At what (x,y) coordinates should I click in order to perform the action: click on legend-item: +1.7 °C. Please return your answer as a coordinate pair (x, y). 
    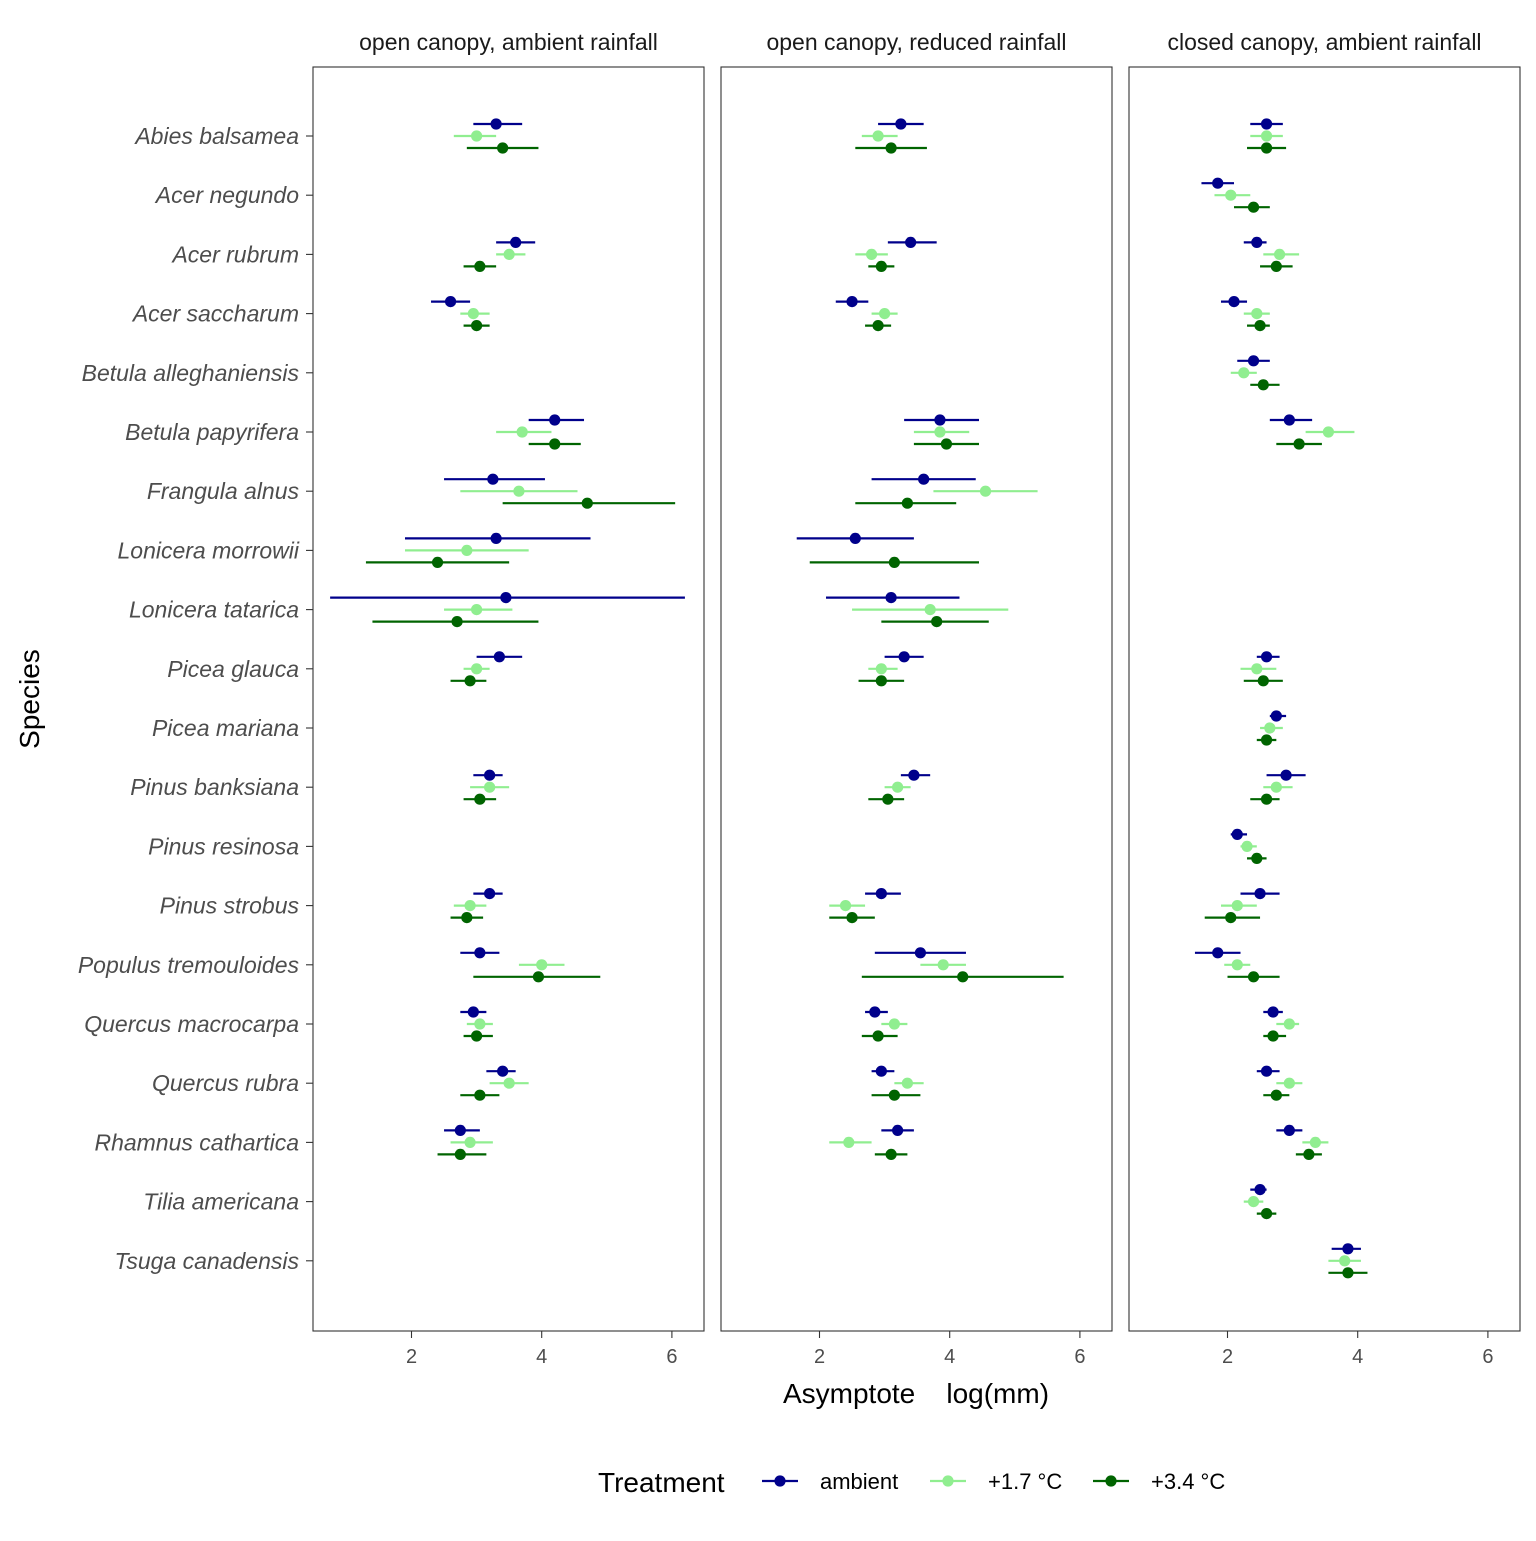
    Looking at the image, I should click on (996, 1481).